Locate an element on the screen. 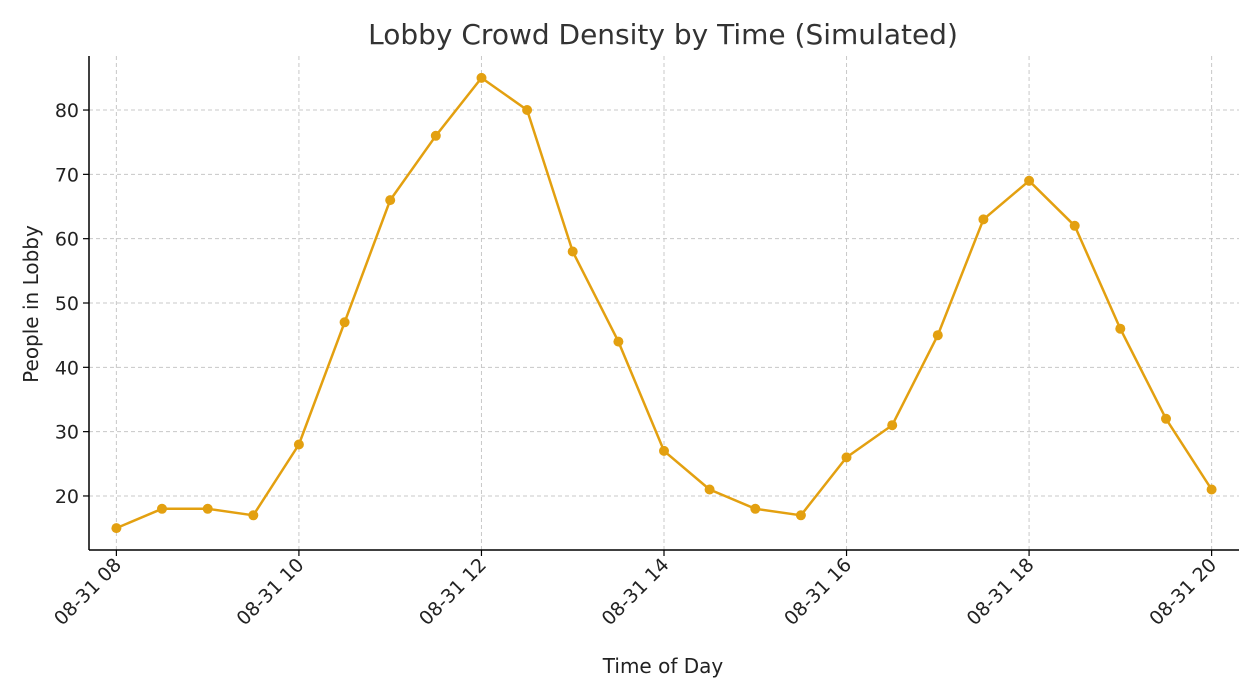  y-tick-label: 40 is located at coordinates (67, 368).